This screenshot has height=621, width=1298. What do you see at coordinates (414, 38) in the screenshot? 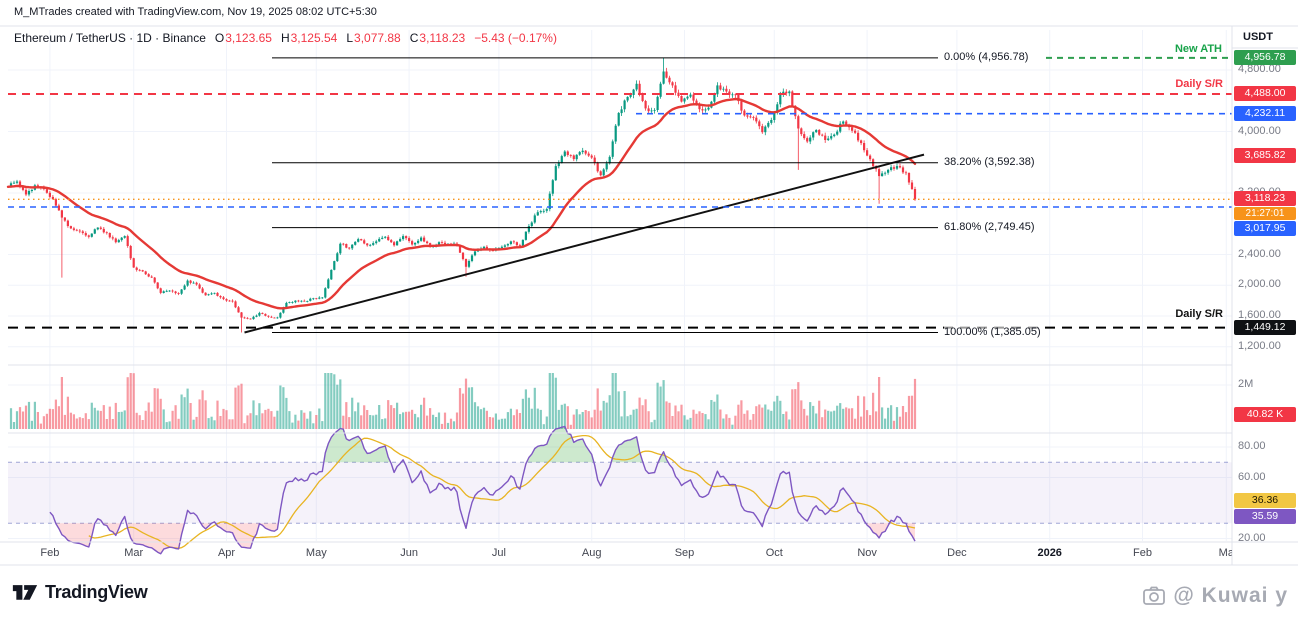
I see `ohlc-key: C` at bounding box center [414, 38].